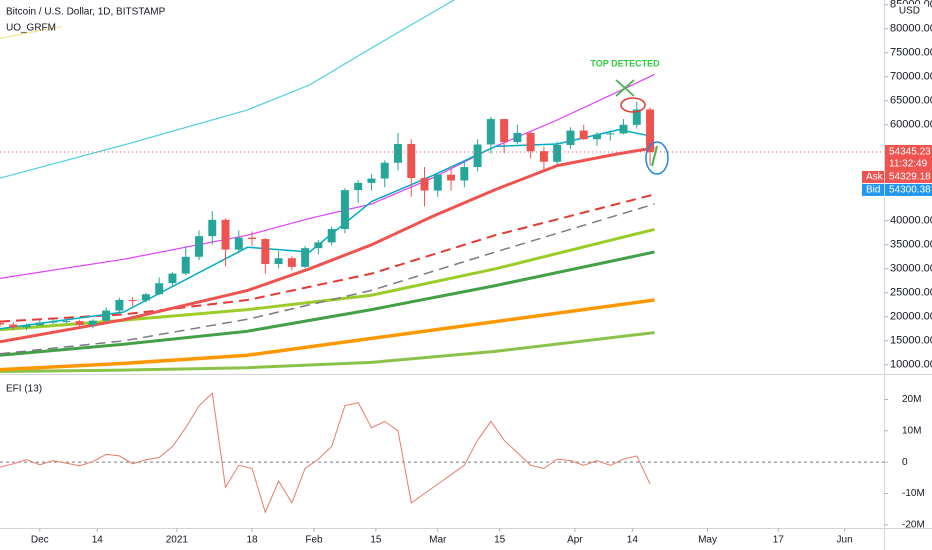  What do you see at coordinates (438, 540) in the screenshot?
I see `x-tick-label: Mar` at bounding box center [438, 540].